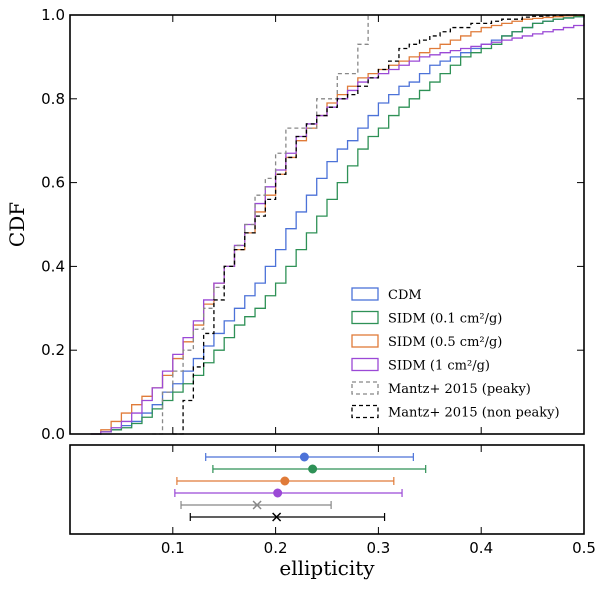 This screenshot has width=598, height=598. Describe the element at coordinates (481, 548) in the screenshot. I see `x-tick-label: 0.4` at that location.